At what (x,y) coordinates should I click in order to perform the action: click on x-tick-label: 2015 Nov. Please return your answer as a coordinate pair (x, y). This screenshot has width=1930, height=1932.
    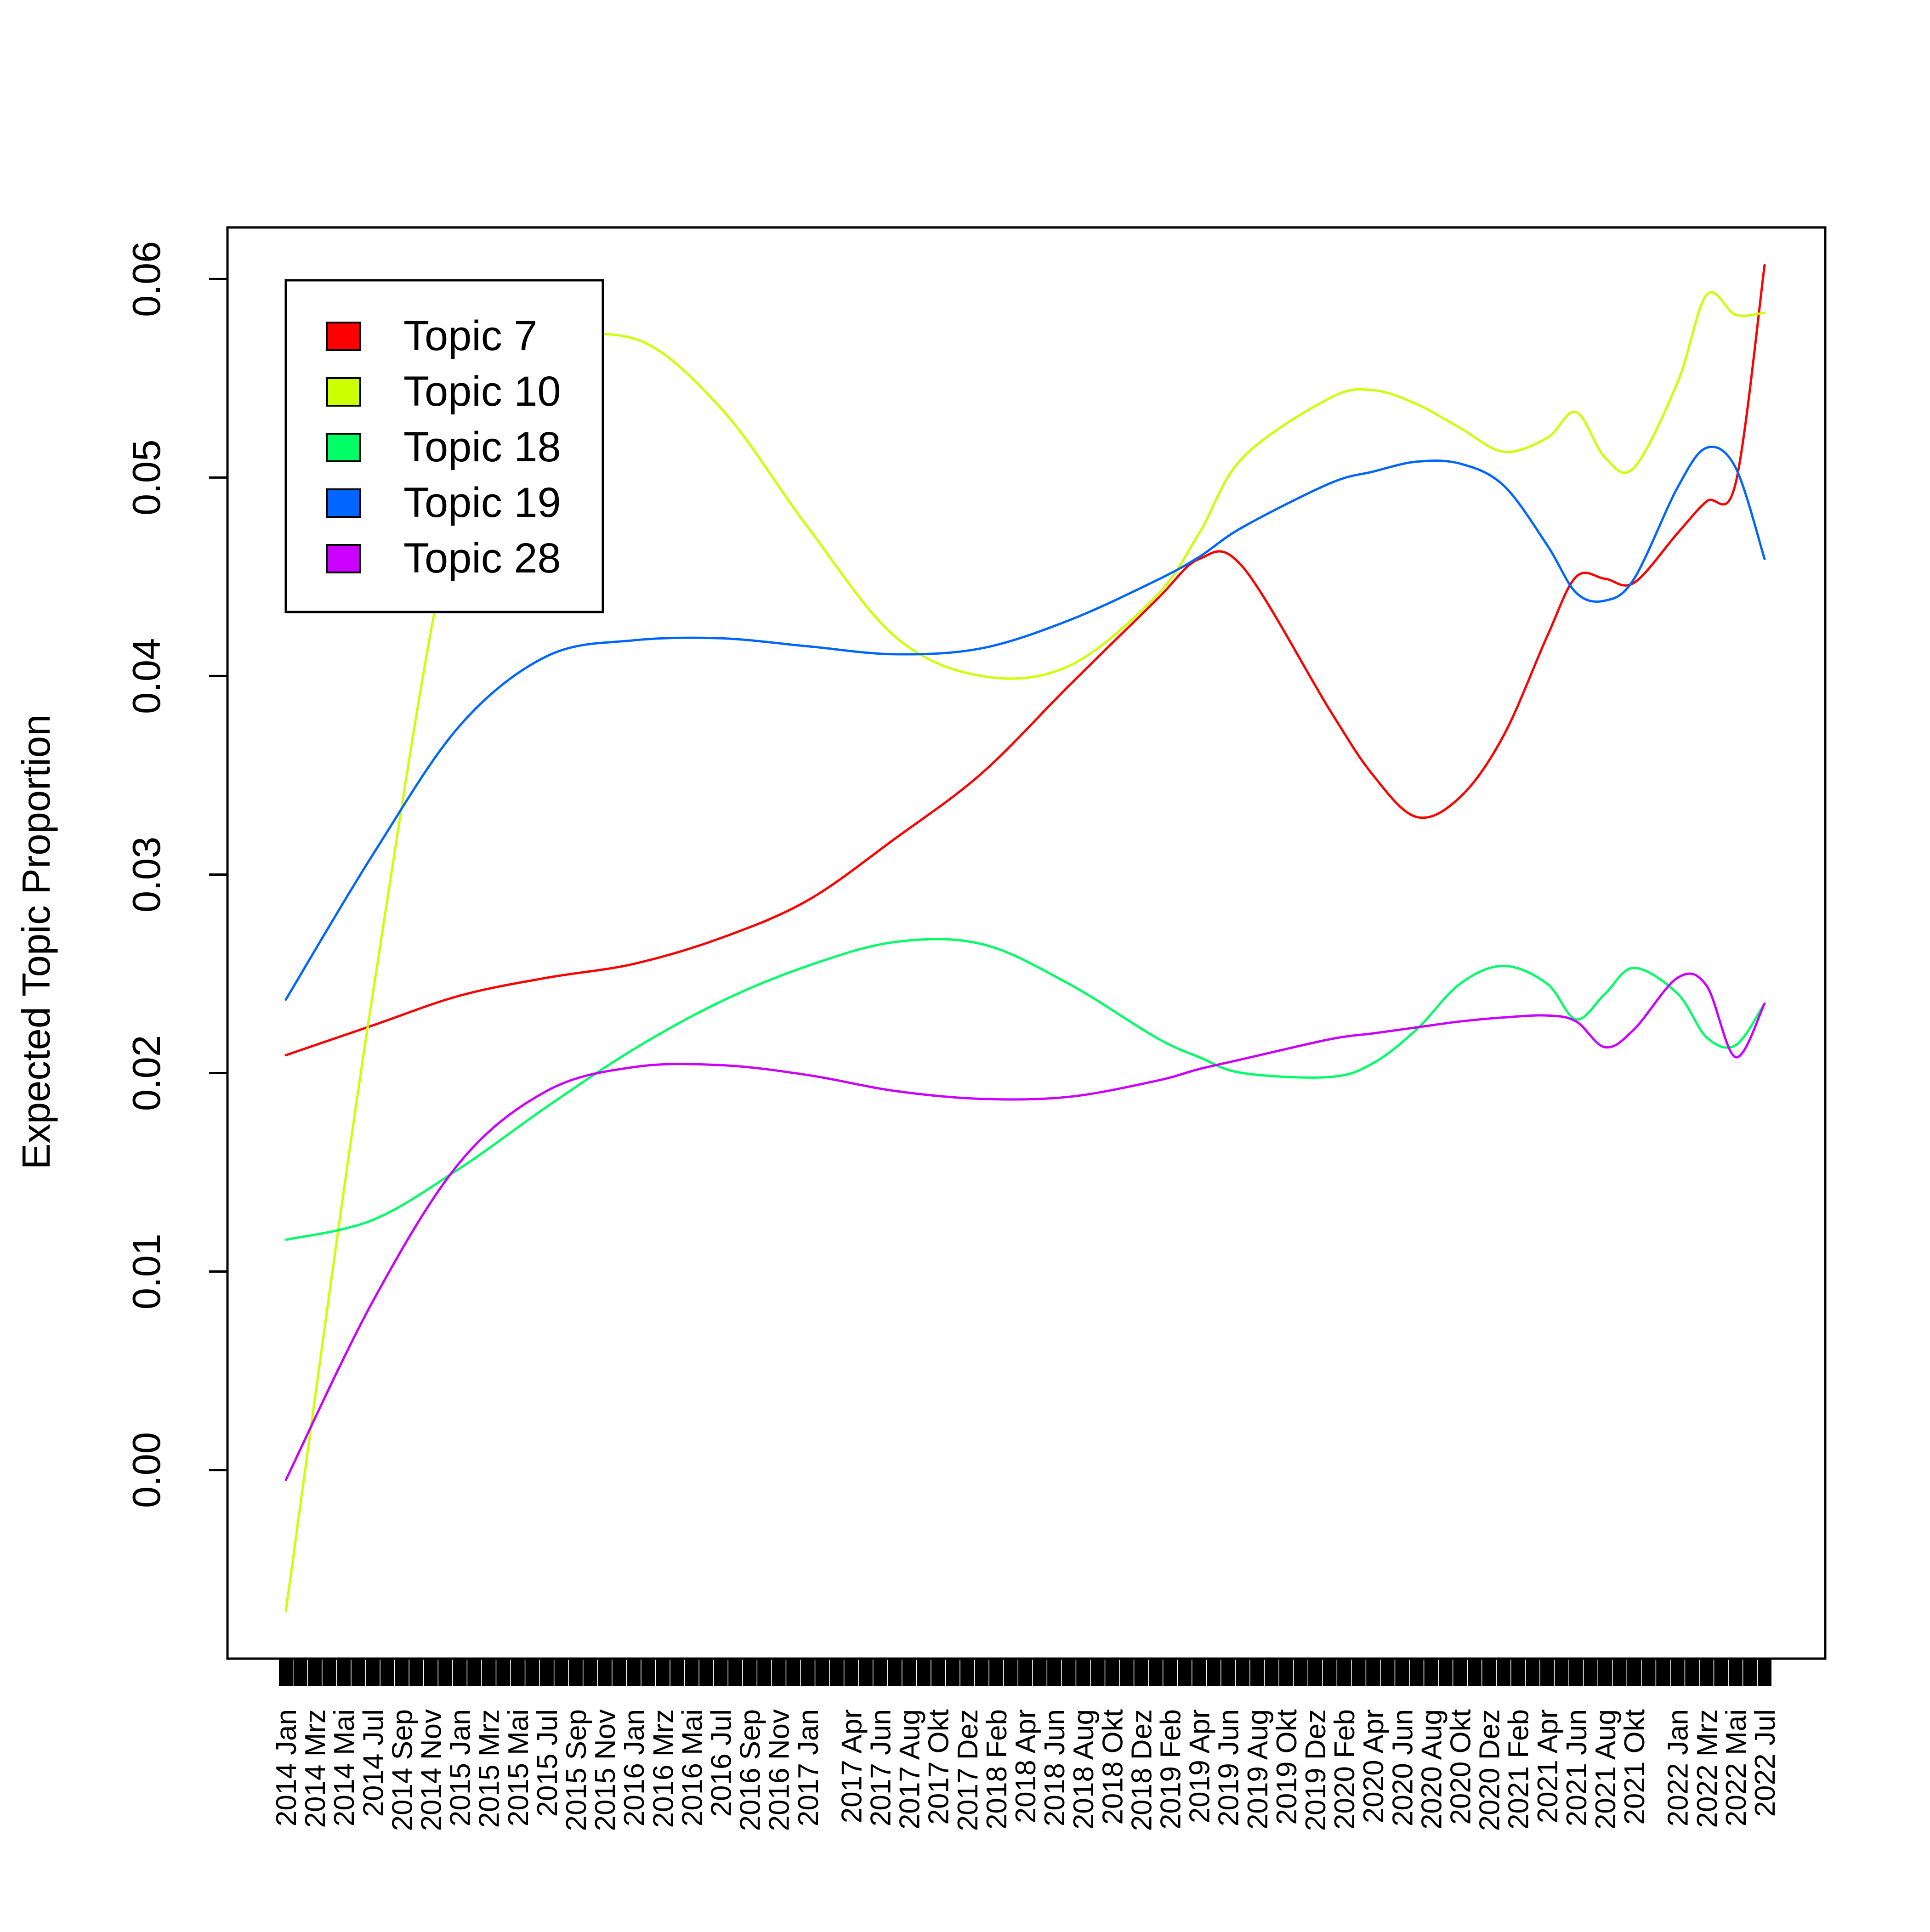
    Looking at the image, I should click on (605, 1770).